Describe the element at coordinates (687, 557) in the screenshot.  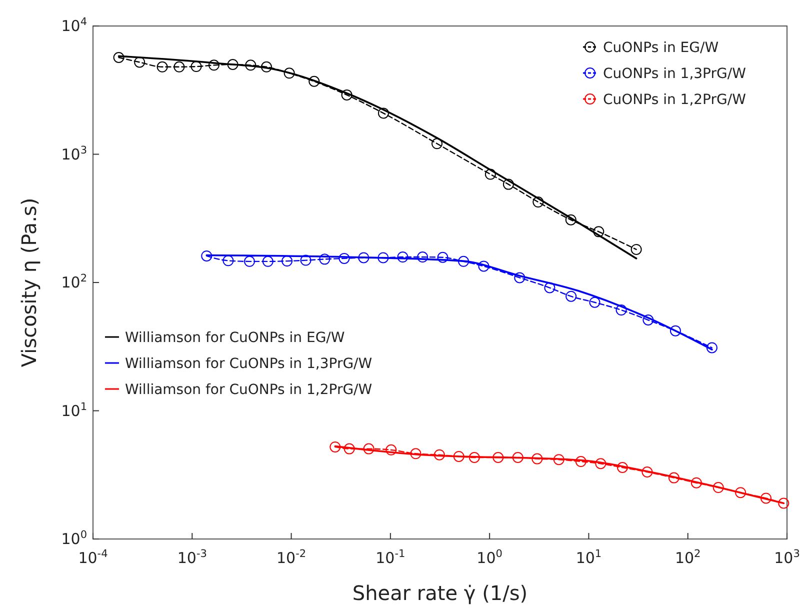
I see `x-tick-label: 10$^{2}$` at that location.